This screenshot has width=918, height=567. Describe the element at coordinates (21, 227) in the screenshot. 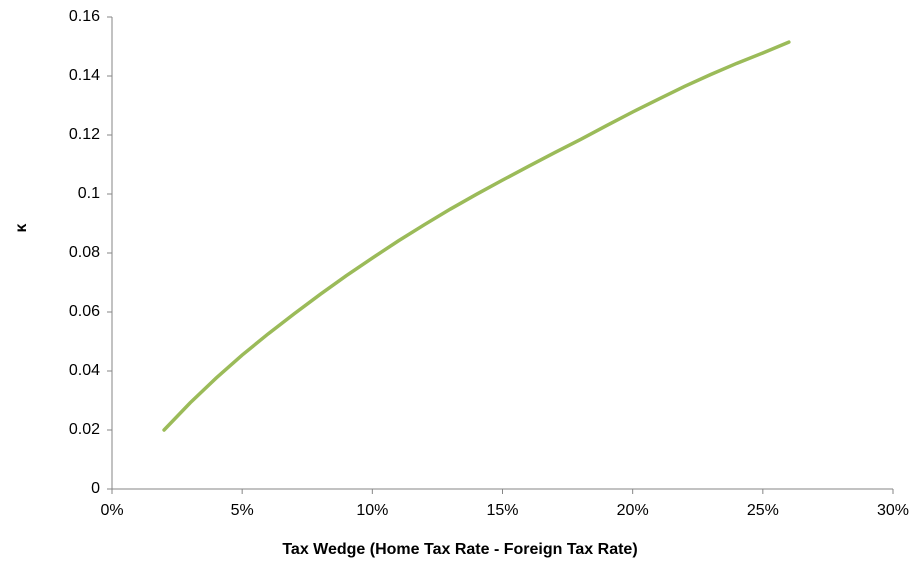

I see `y-axis-title: κ` at that location.